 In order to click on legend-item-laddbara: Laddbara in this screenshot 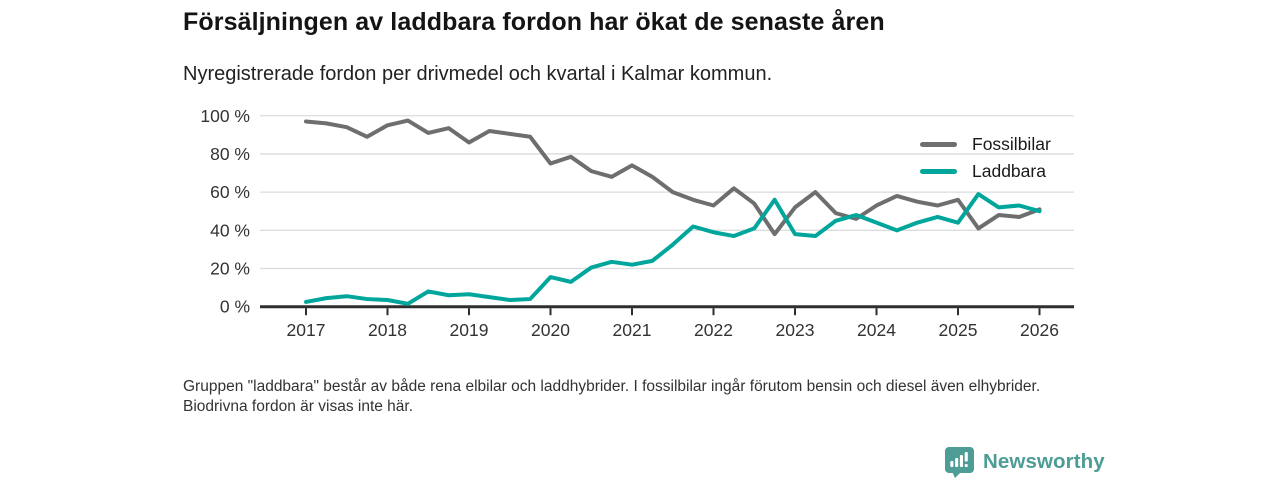, I will do `click(985, 171)`.